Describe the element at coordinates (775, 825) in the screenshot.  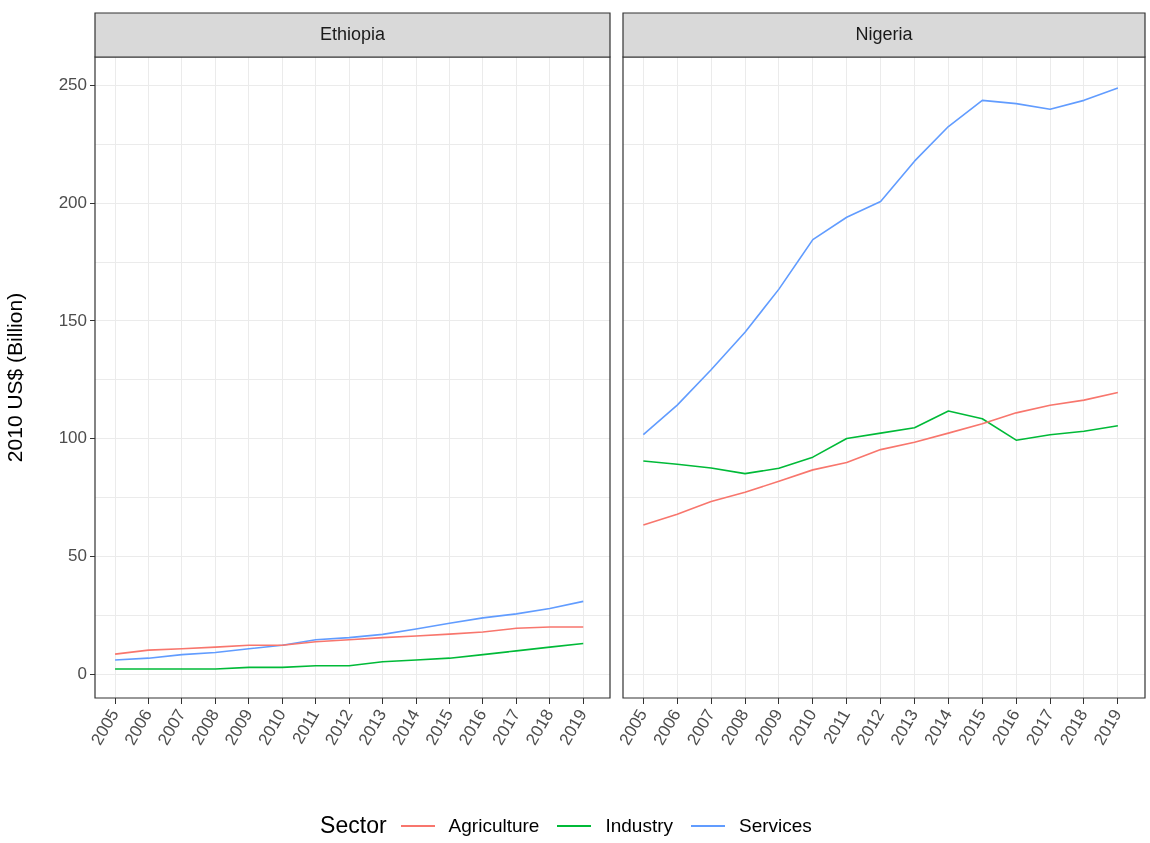
I see `legend-label: Services` at that location.